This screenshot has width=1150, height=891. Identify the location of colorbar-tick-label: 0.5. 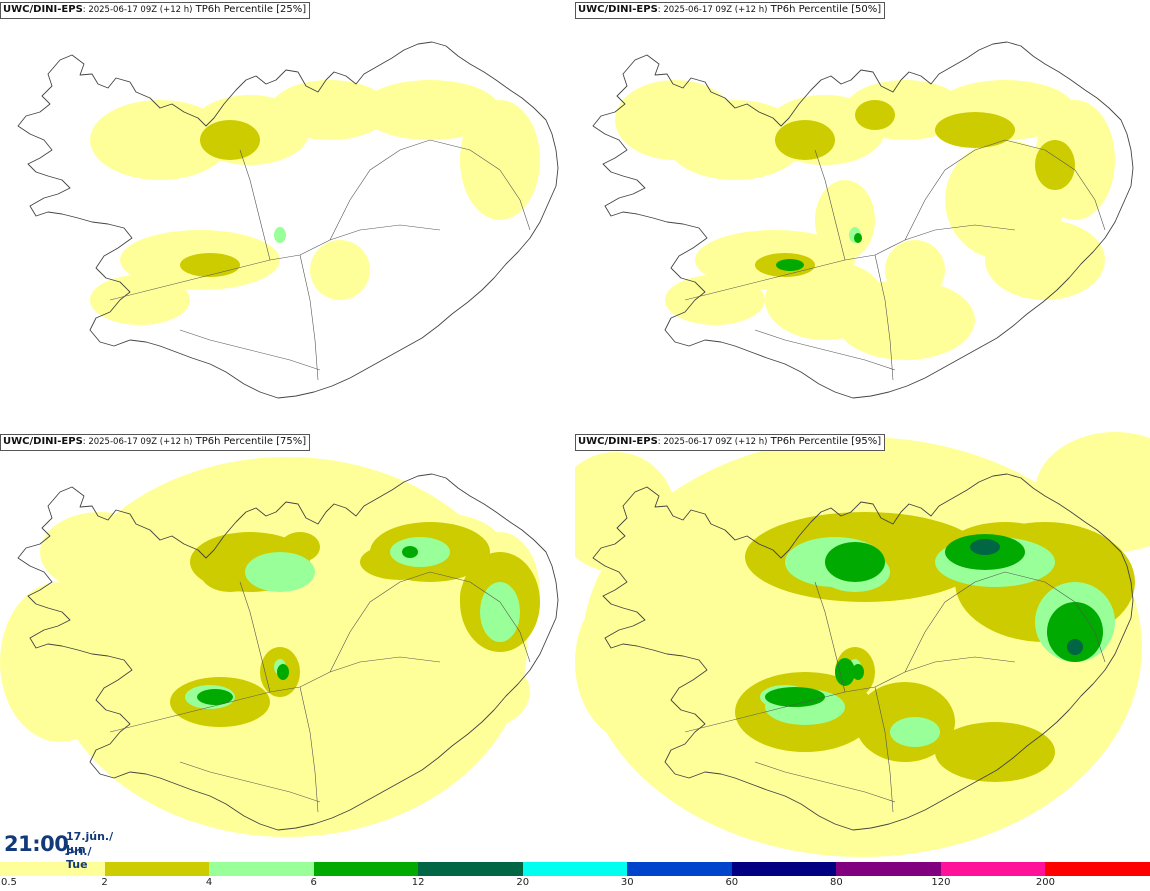
(9, 882).